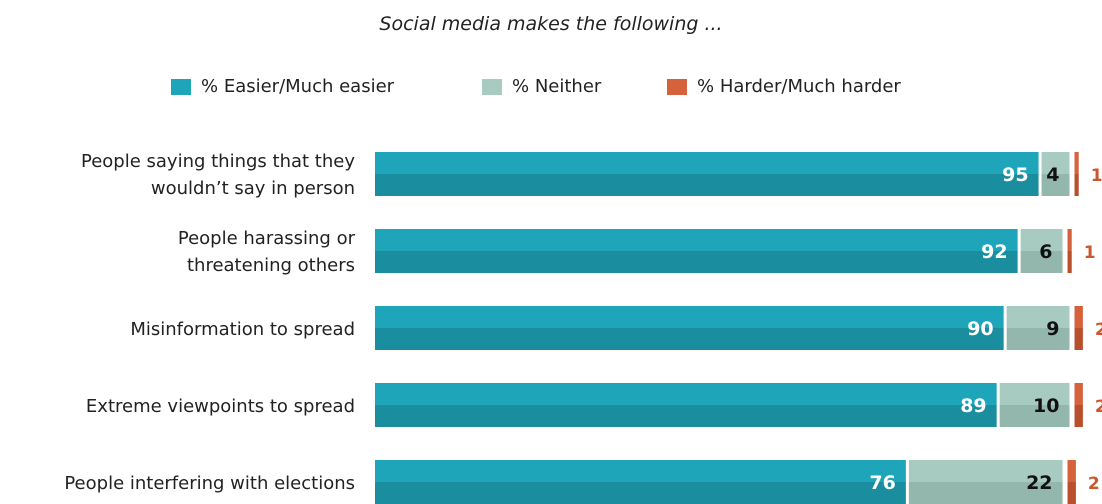 This screenshot has height=504, width=1102. I want to click on value-label-neither: 10, so click(1046, 406).